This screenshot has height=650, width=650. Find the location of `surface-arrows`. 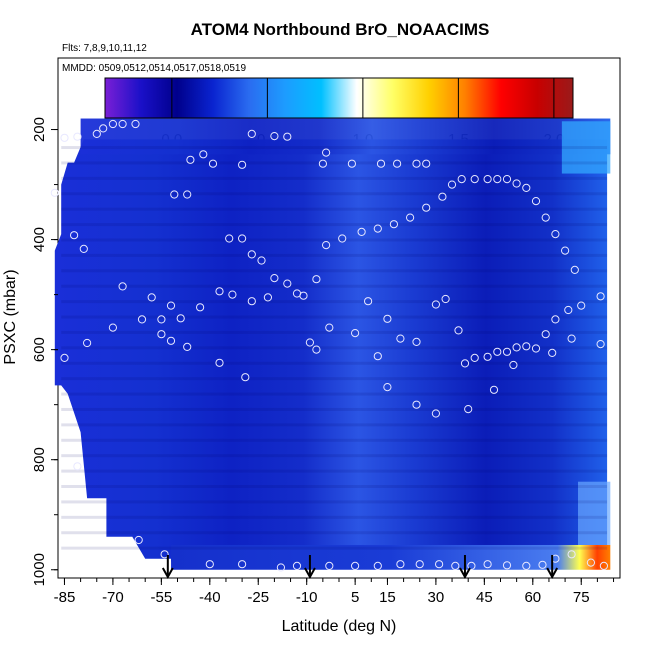

surface-arrows is located at coordinates (360, 567).